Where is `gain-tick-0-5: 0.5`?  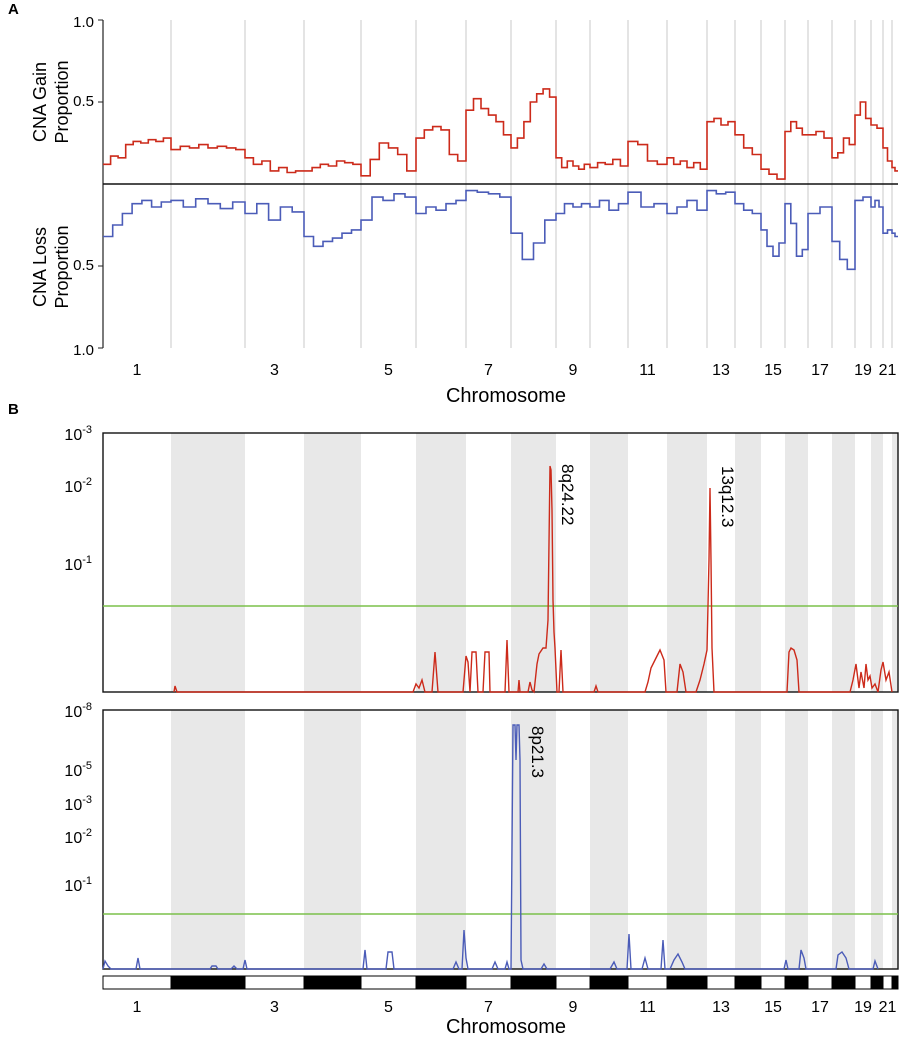 gain-tick-0-5: 0.5 is located at coordinates (83, 101).